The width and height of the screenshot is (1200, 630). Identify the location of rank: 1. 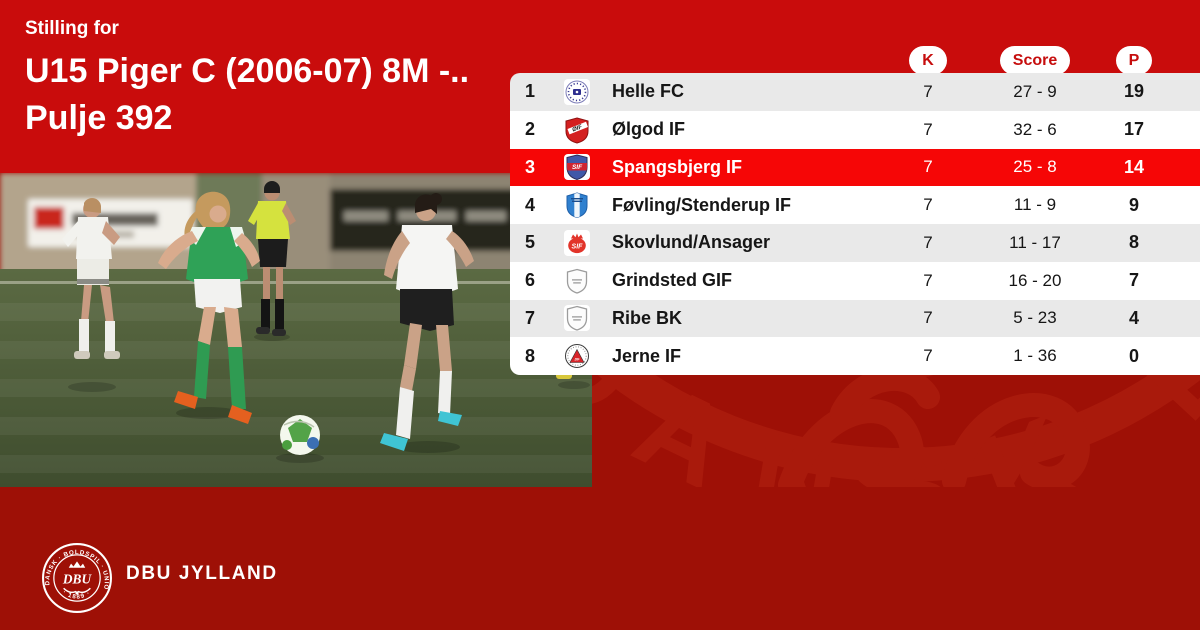
(529, 91).